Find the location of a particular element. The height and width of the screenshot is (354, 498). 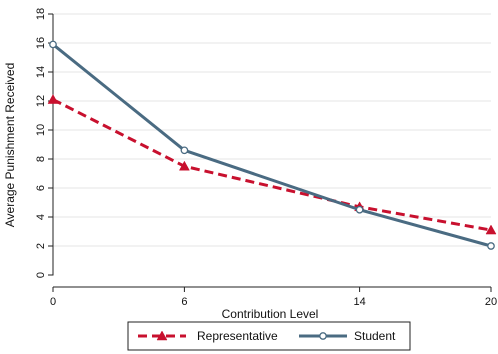

y-tick-label: 14 is located at coordinates (41, 72).